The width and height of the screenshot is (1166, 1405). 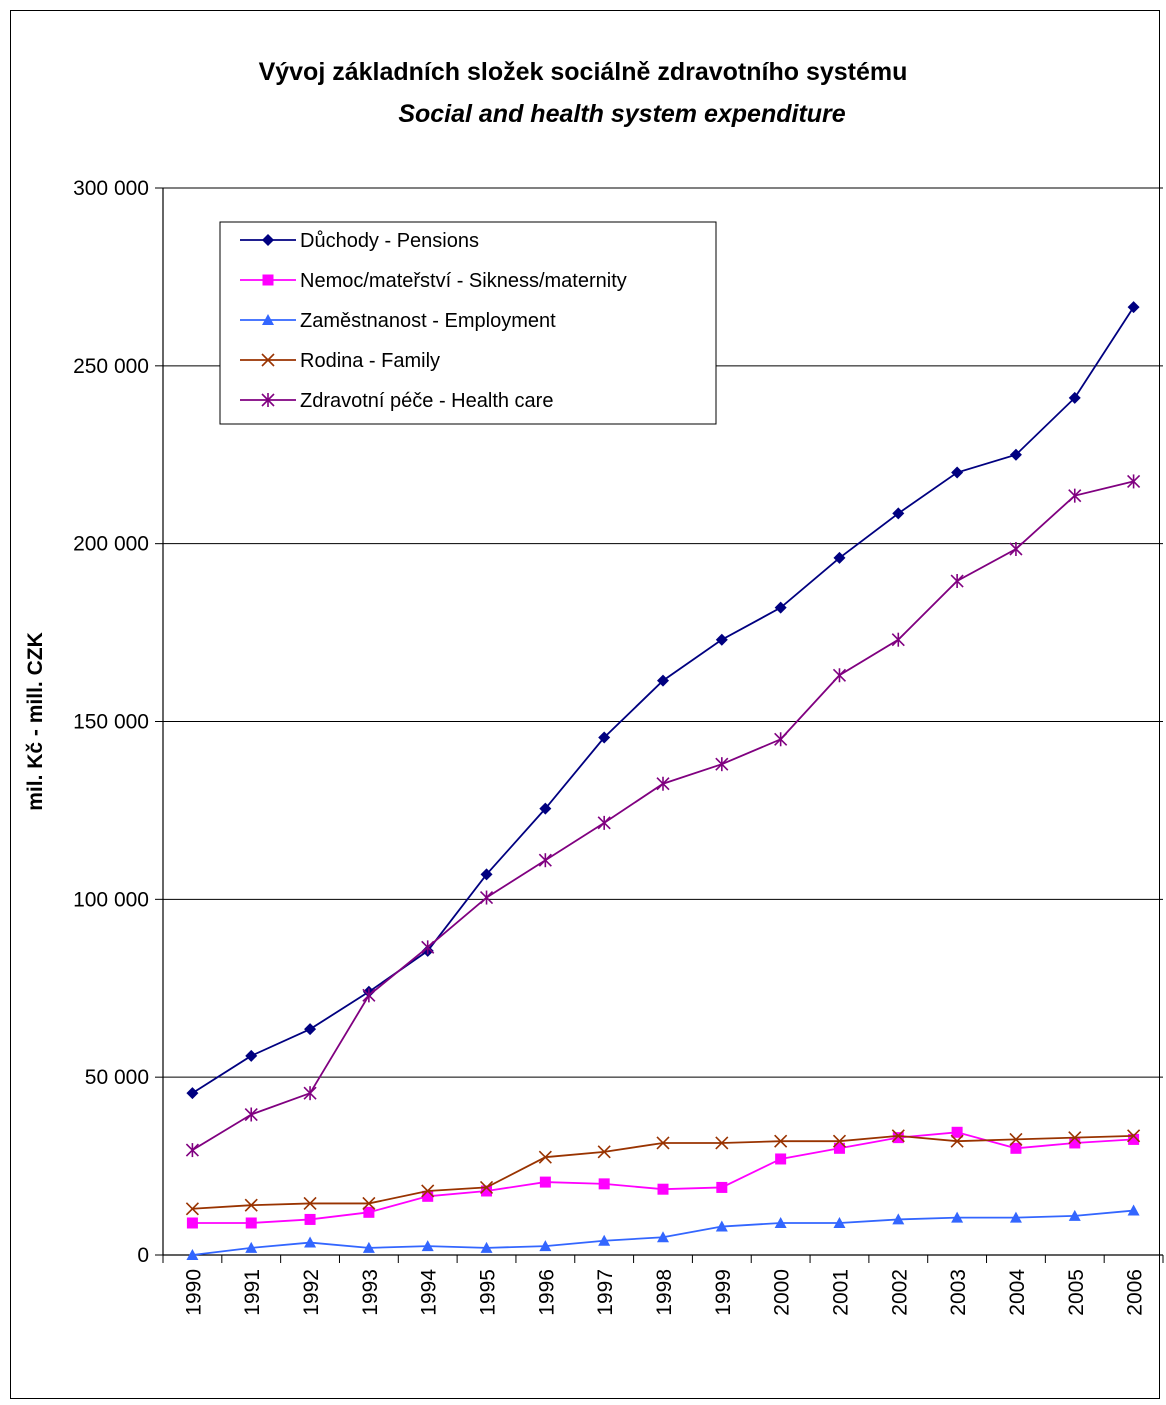 I want to click on x-tick-label: 1997, so click(x=605, y=1292).